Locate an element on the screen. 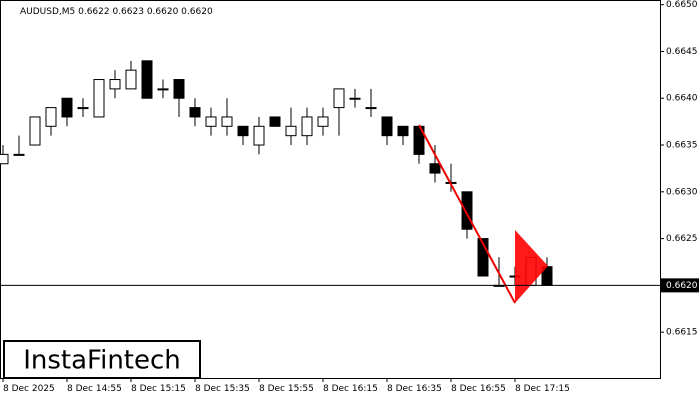 The width and height of the screenshot is (700, 404). x-tick-label: 8 Dec 15:55 is located at coordinates (286, 389).